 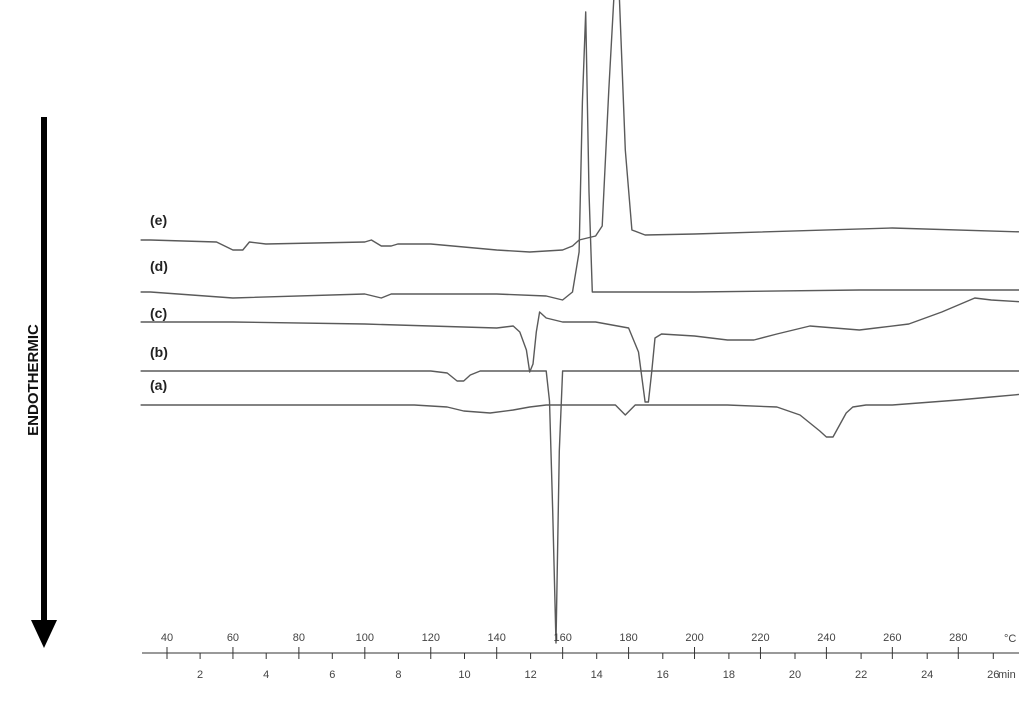 What do you see at coordinates (233, 638) in the screenshot?
I see `temperature-tick-label: 60` at bounding box center [233, 638].